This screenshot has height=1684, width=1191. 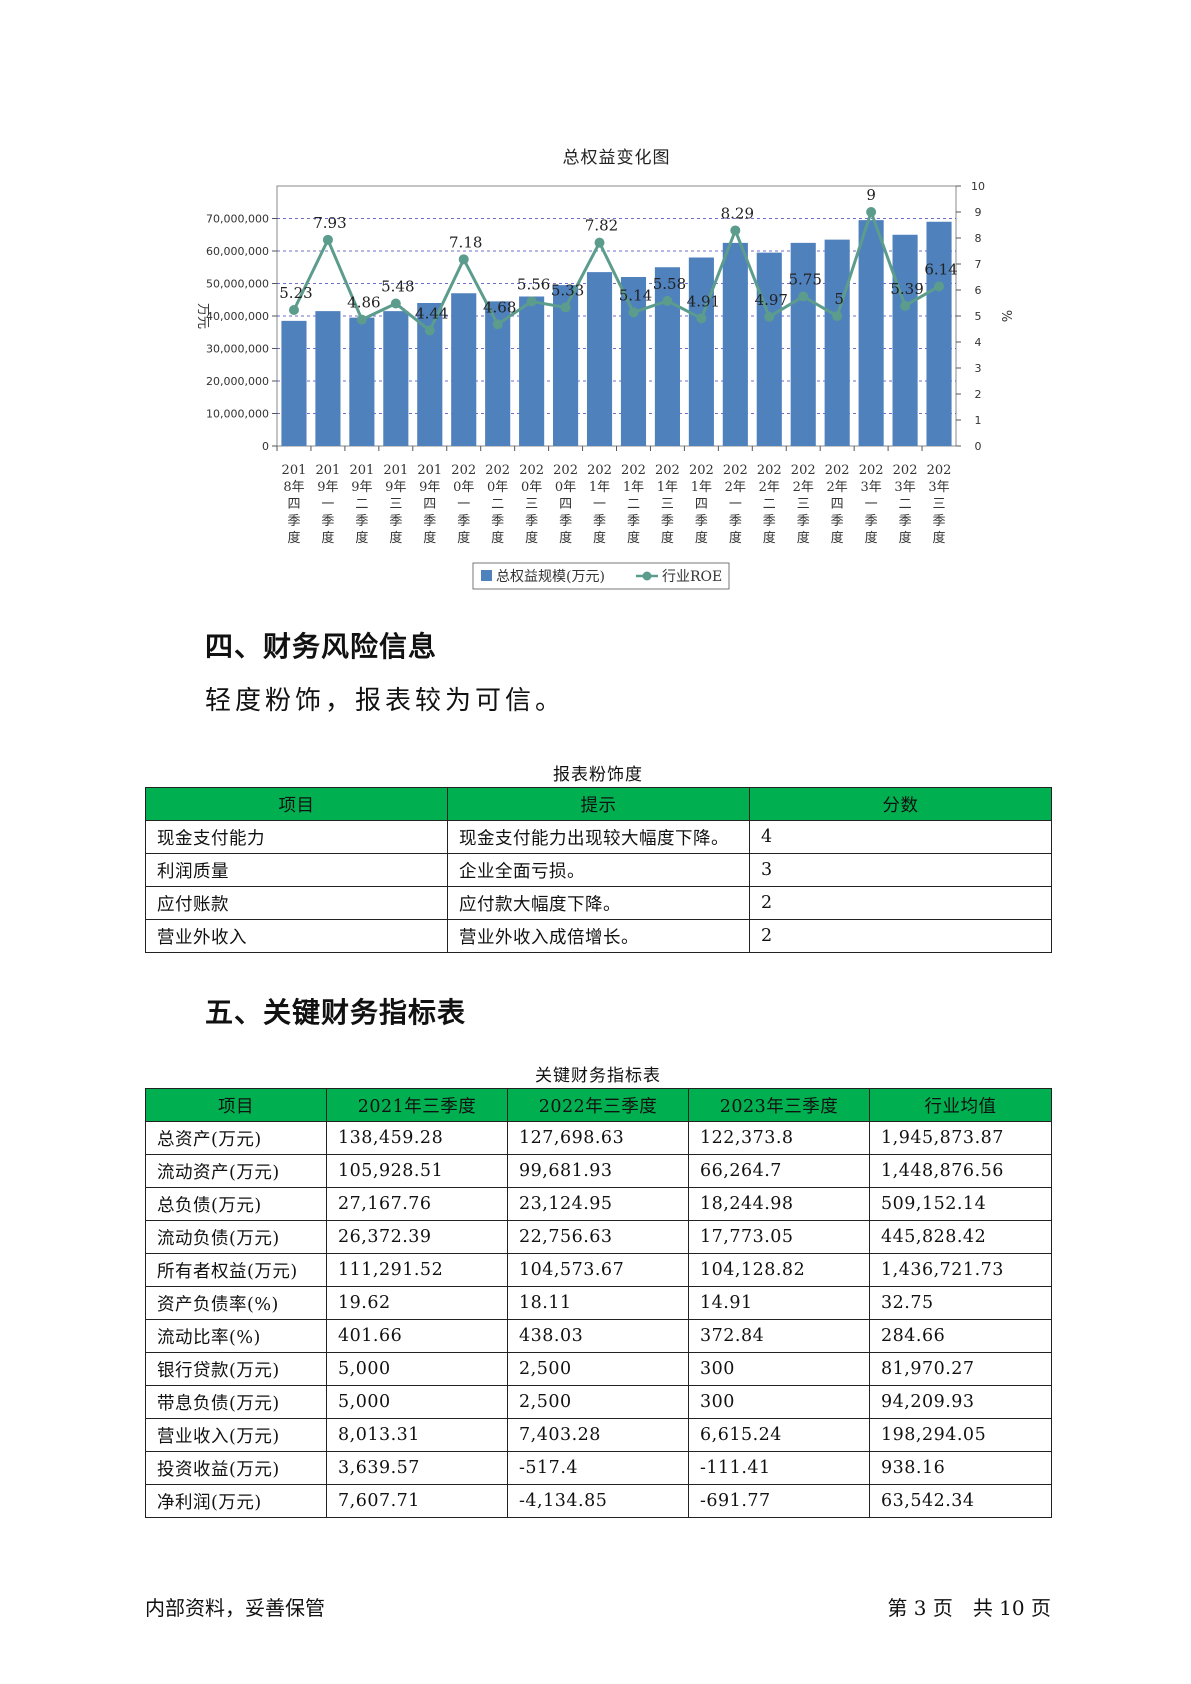 What do you see at coordinates (779, 1237) in the screenshot?
I see `table-cell: 17,773.05` at bounding box center [779, 1237].